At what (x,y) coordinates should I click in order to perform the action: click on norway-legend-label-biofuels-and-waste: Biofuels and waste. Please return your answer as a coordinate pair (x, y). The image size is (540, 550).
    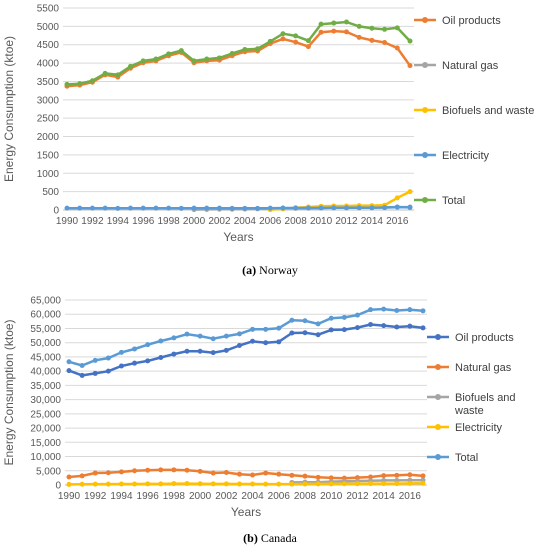
    Looking at the image, I should click on (488, 111).